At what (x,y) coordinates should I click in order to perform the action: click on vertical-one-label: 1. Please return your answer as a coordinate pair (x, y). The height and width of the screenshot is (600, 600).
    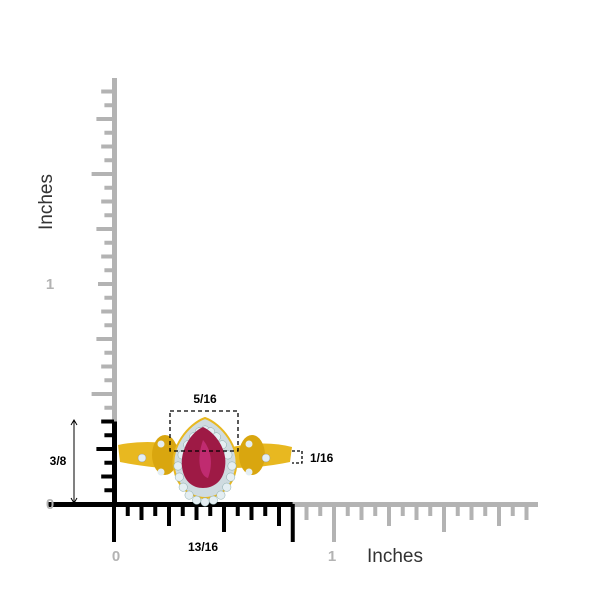
    Looking at the image, I should click on (50, 284).